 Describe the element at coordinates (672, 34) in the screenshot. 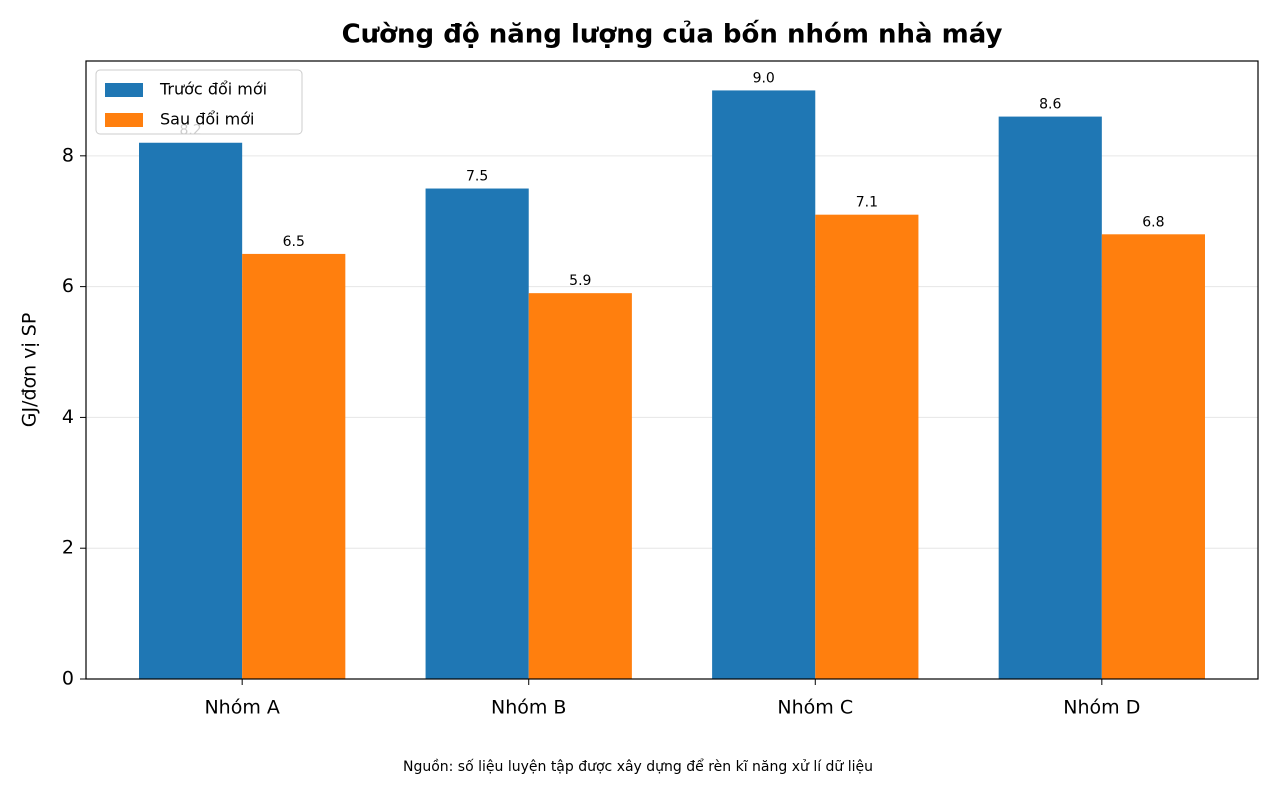

I see `chart-title: Cường độ năng lượng của bốn nhóm nhà máy` at that location.